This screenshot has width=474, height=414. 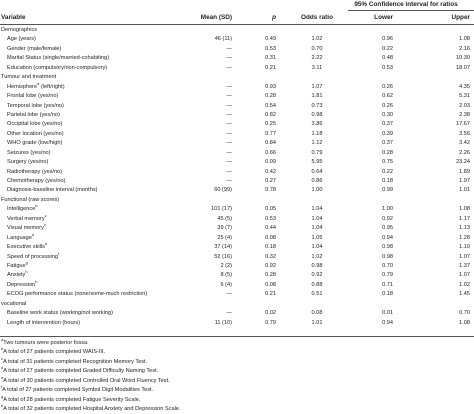 What do you see at coordinates (25, 228) in the screenshot?
I see `variable-text: Visual memory` at bounding box center [25, 228].